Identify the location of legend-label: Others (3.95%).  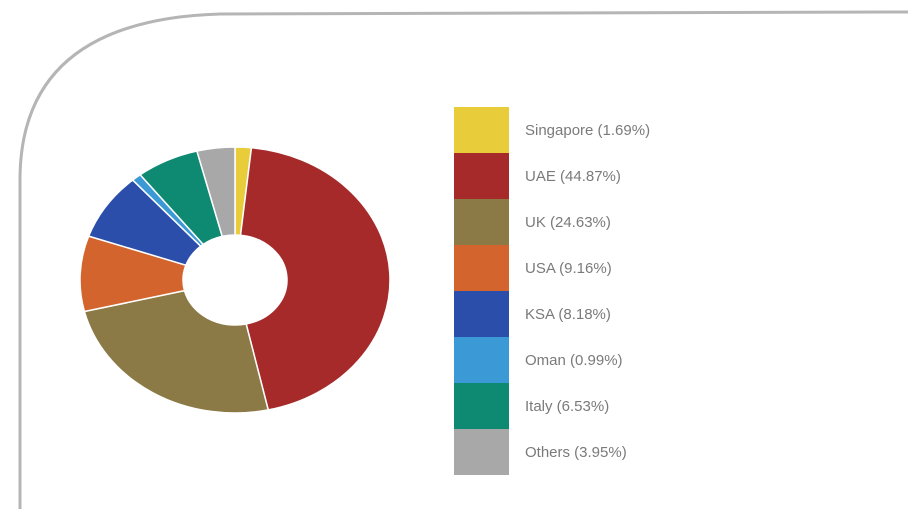
(576, 452).